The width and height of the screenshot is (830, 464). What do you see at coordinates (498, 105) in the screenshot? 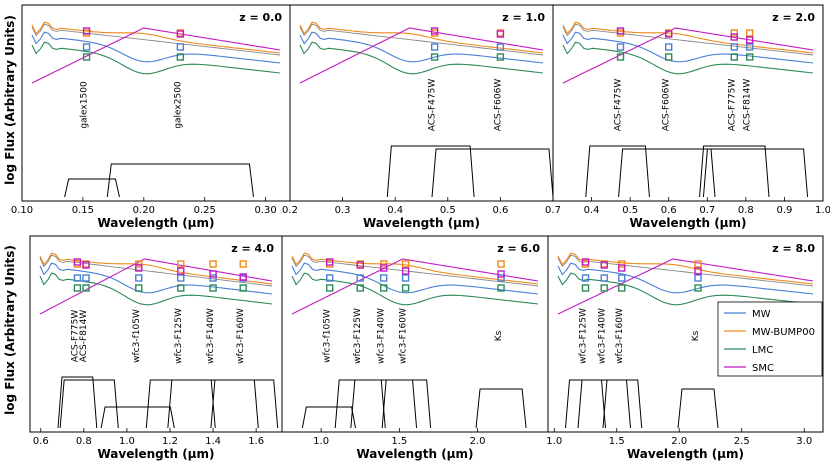
I see `filter-label: ACS-F606W` at bounding box center [498, 105].